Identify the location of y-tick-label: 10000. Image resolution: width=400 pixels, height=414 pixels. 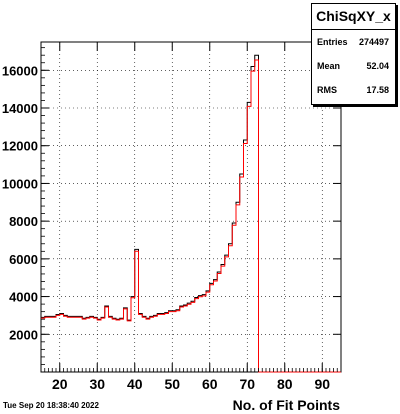
(20, 183).